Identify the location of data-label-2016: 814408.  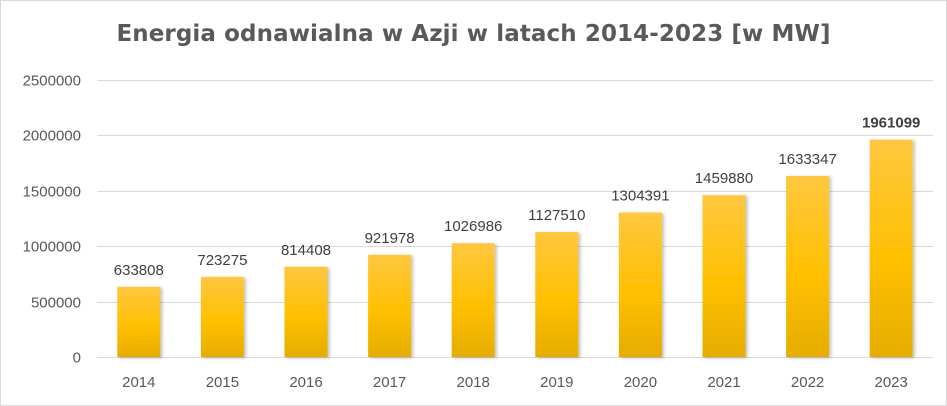
(306, 250).